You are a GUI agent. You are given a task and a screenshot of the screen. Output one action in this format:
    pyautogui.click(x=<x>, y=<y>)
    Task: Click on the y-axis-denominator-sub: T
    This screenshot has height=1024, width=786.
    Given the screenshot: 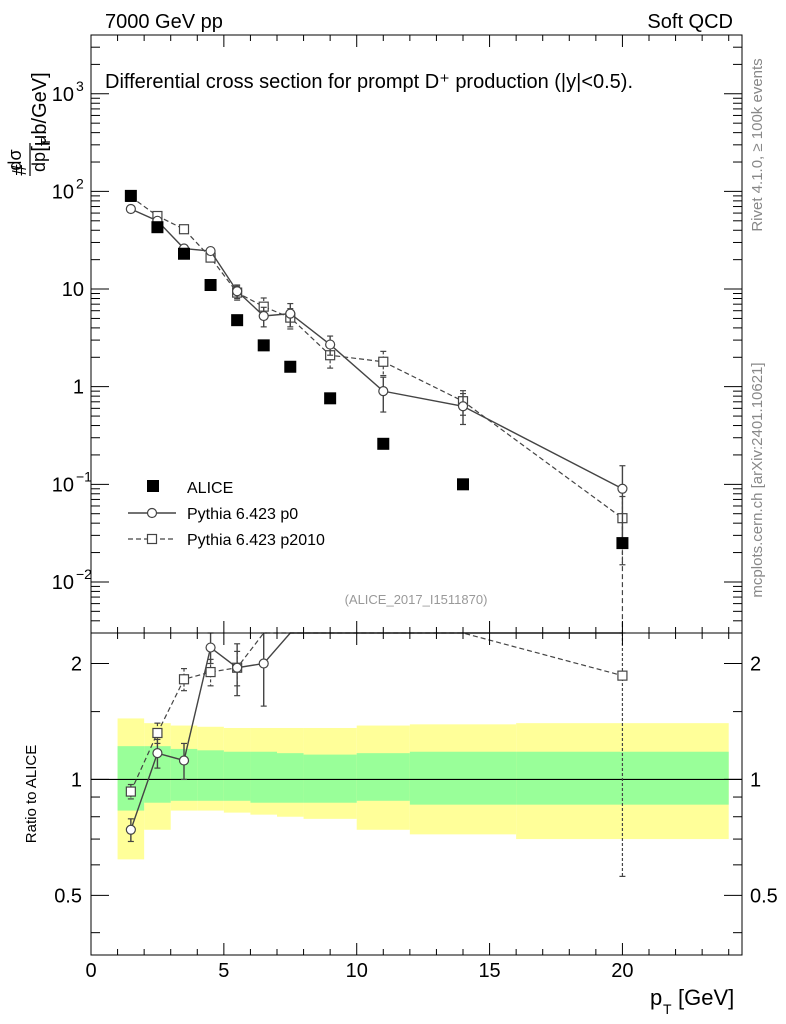 What is the action you would take?
    pyautogui.click(x=45, y=142)
    